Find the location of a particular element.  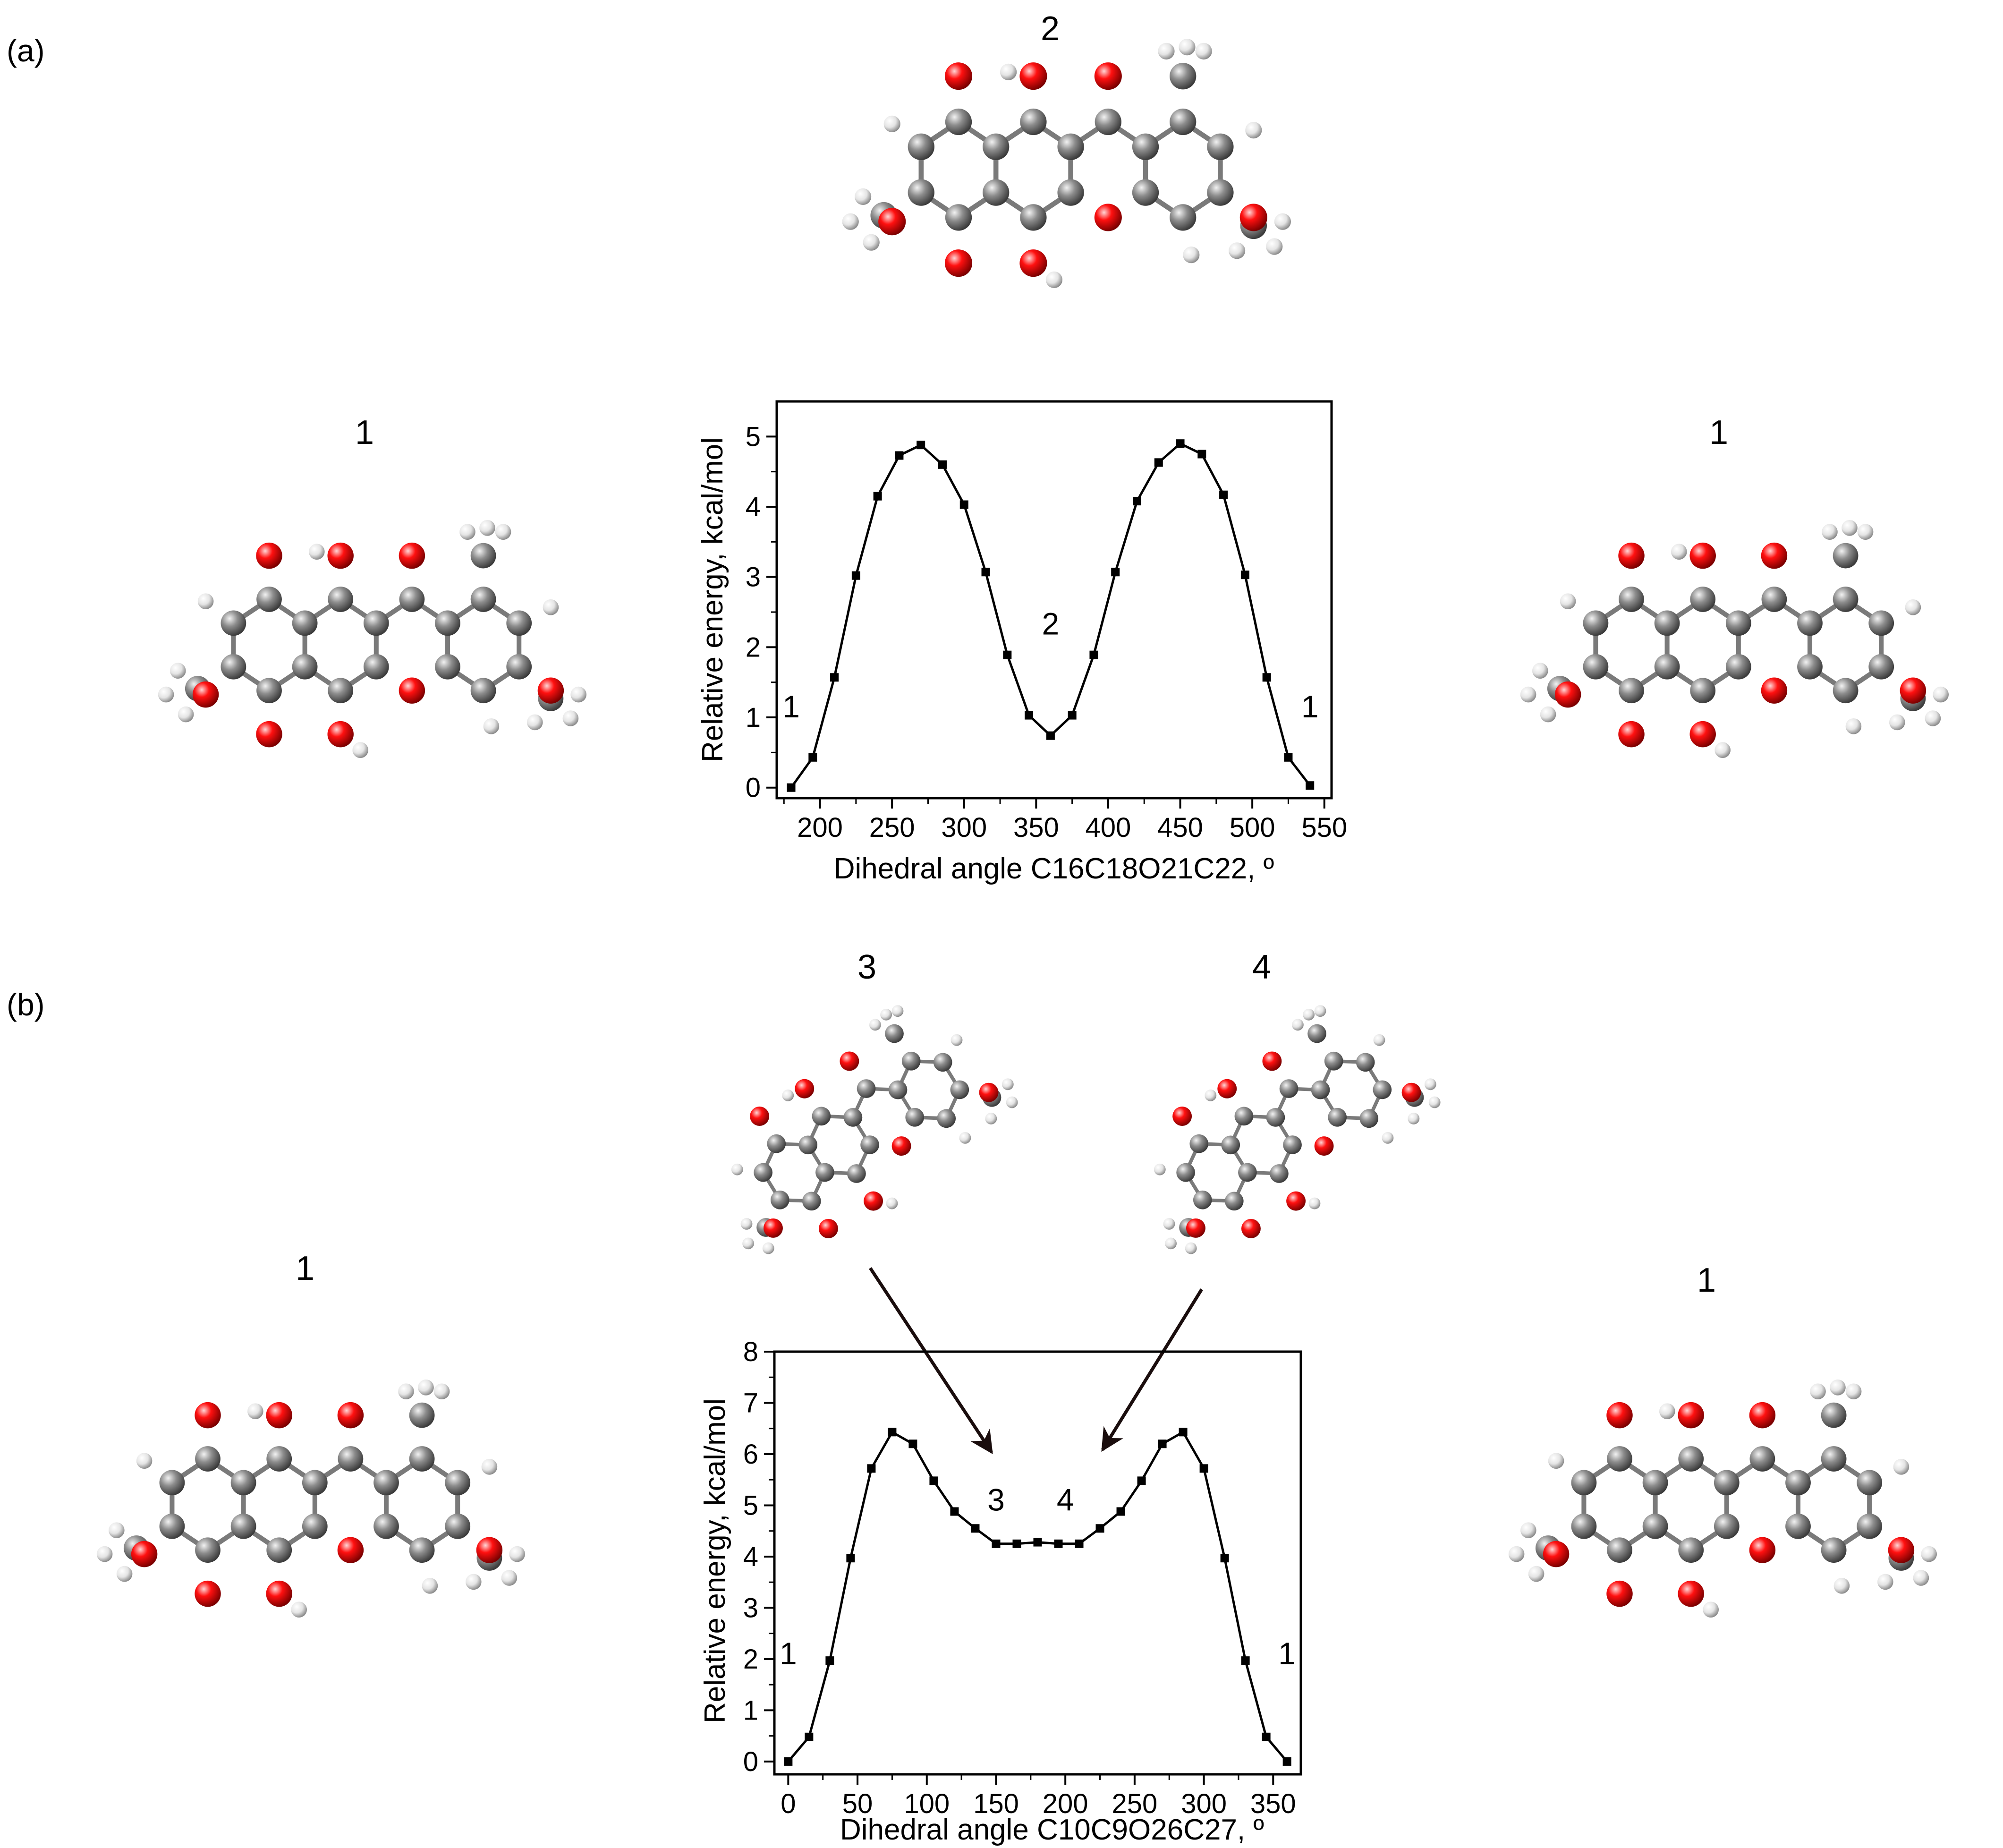

chart-b-series-line is located at coordinates (1037, 1596).